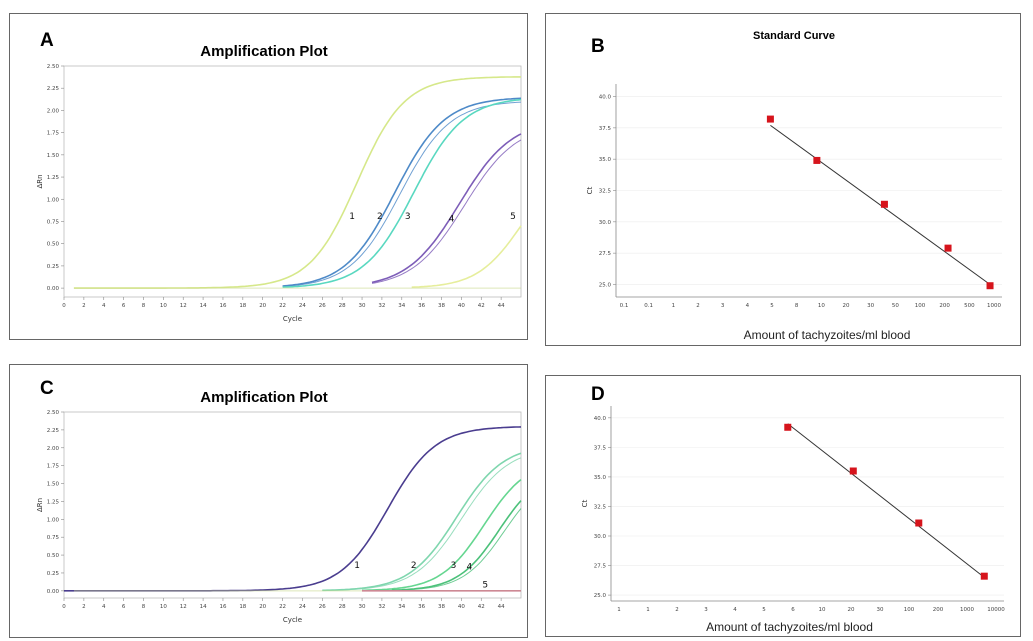 This screenshot has width=1033, height=641. What do you see at coordinates (64, 306) in the screenshot?
I see `x-tick-label: 0` at bounding box center [64, 306].